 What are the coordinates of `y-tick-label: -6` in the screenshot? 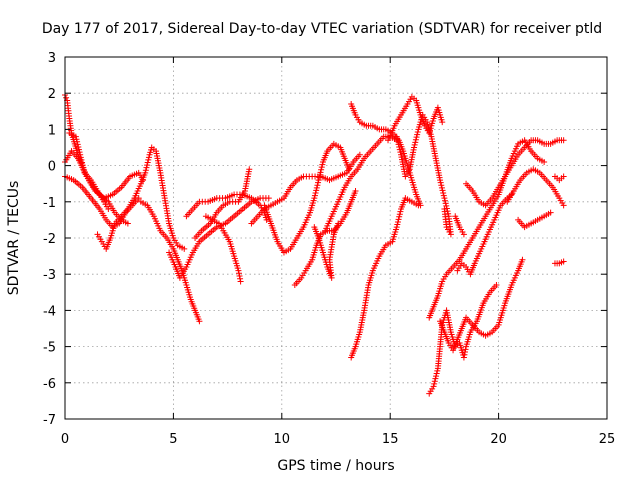 It's located at (49, 384).